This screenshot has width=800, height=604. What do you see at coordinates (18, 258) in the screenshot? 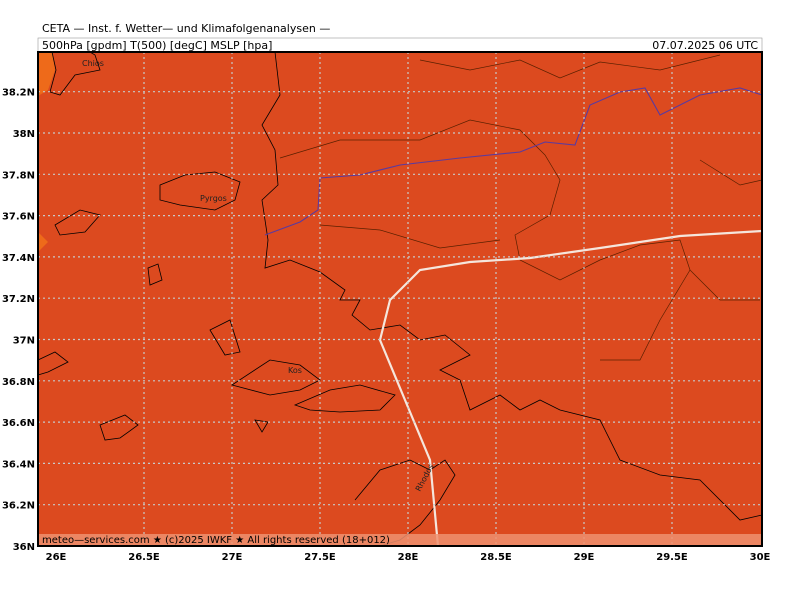
I see `lat-label: 37.4N` at bounding box center [18, 258].